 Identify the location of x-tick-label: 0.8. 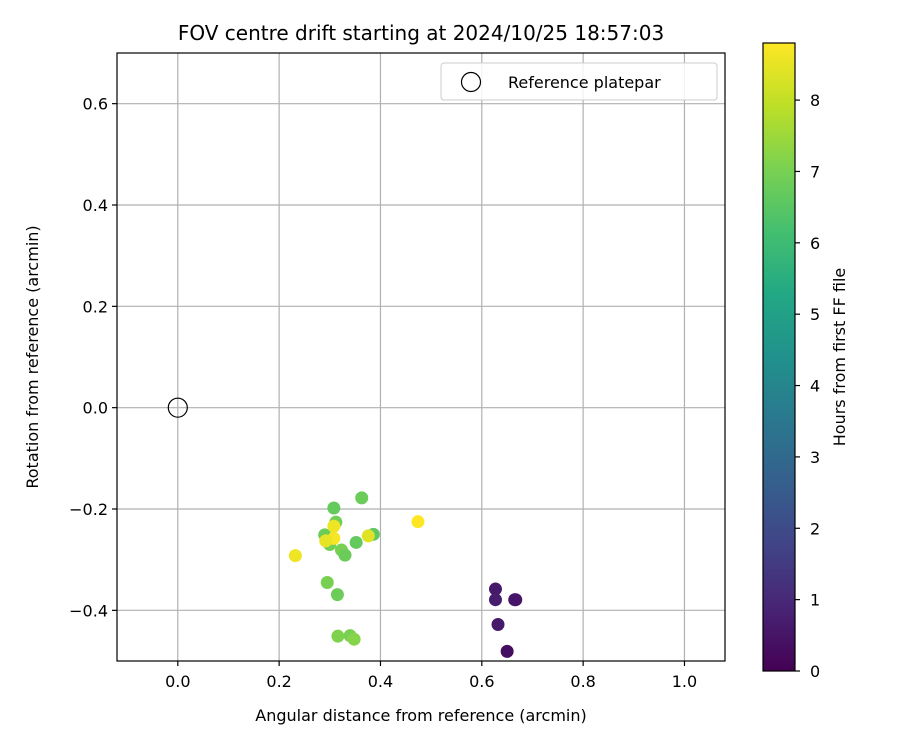
(582, 681).